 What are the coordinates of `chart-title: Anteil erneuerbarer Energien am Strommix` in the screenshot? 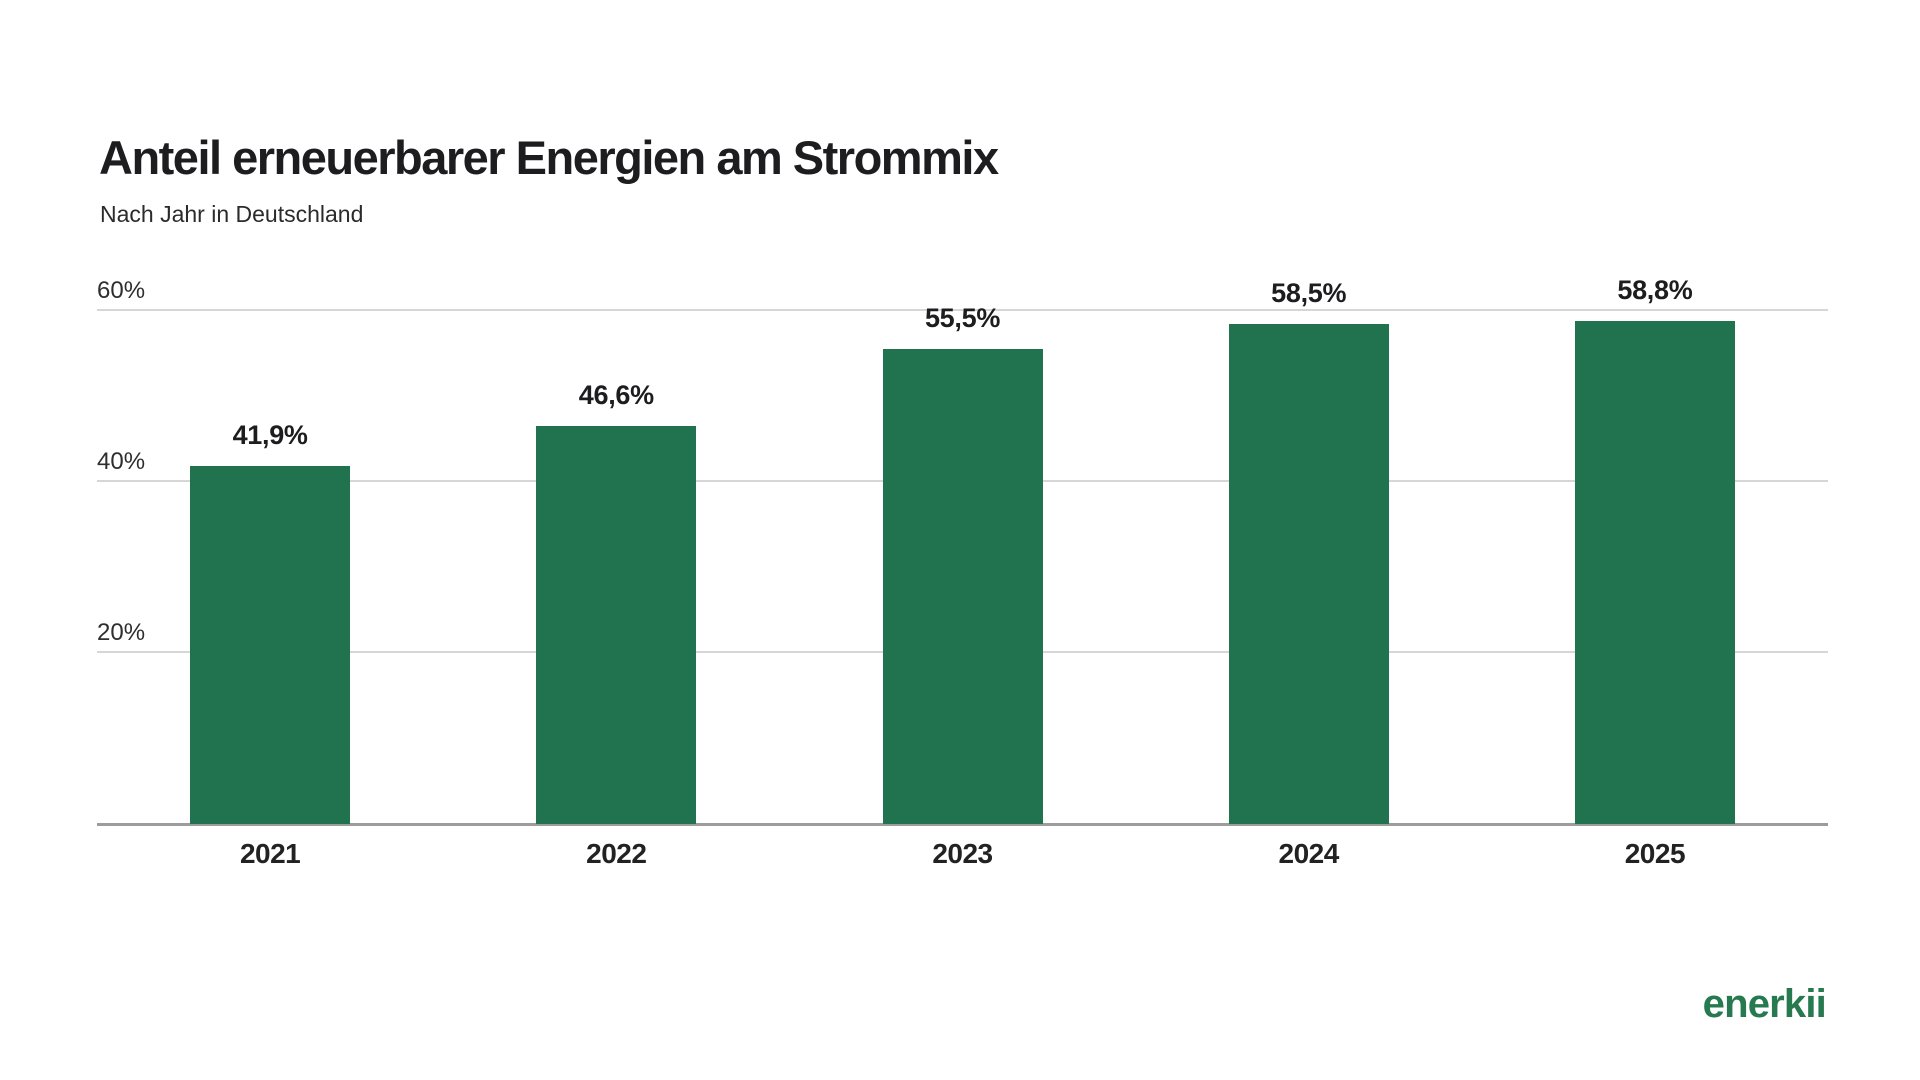 It's located at (549, 157).